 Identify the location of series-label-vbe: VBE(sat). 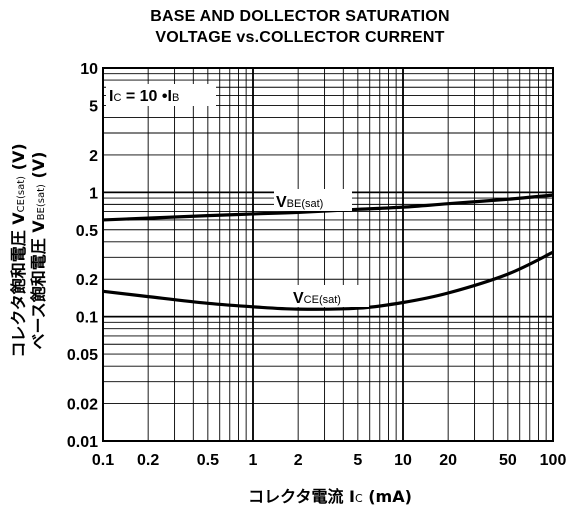
(313, 200).